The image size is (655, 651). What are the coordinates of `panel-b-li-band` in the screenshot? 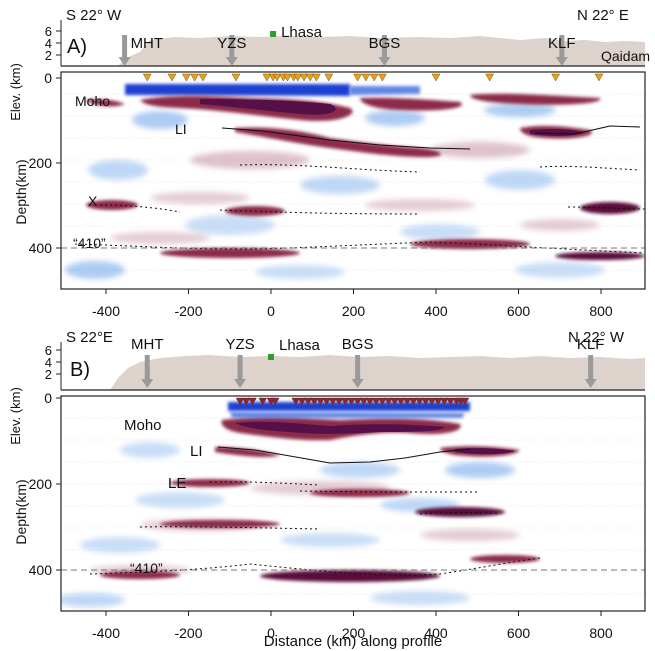 It's located at (367, 451).